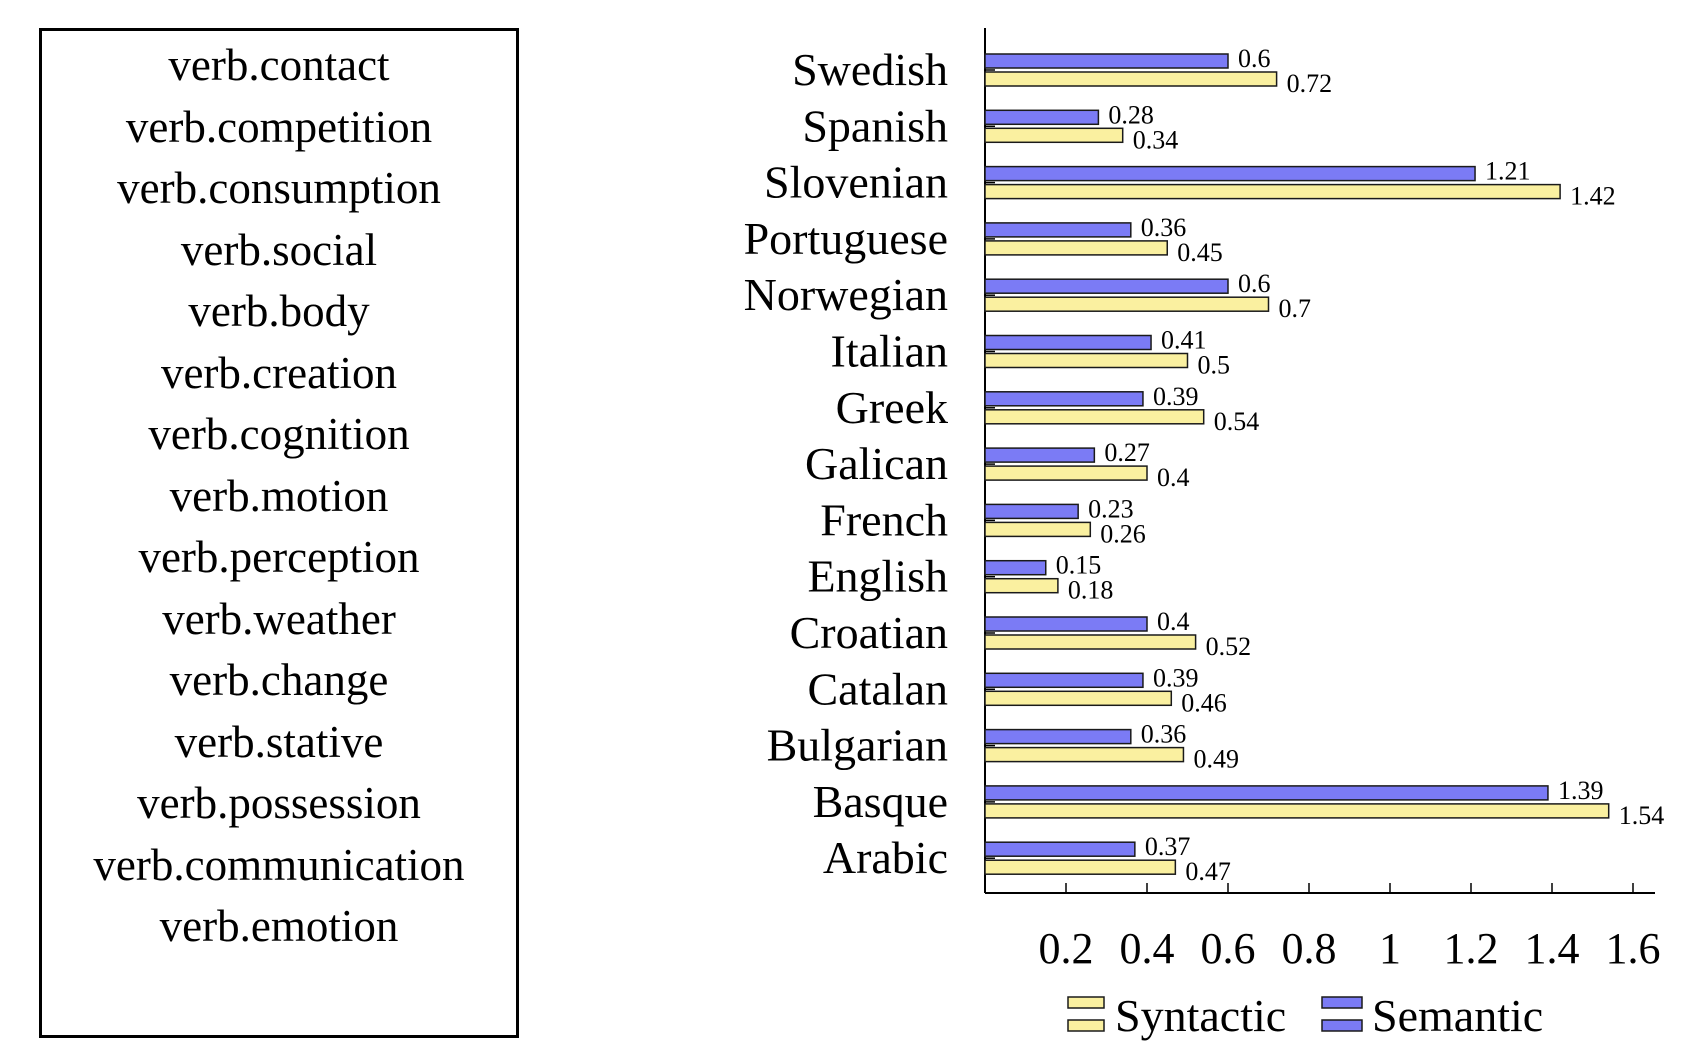  What do you see at coordinates (279, 803) in the screenshot?
I see `verb-category-item: verb.possession` at bounding box center [279, 803].